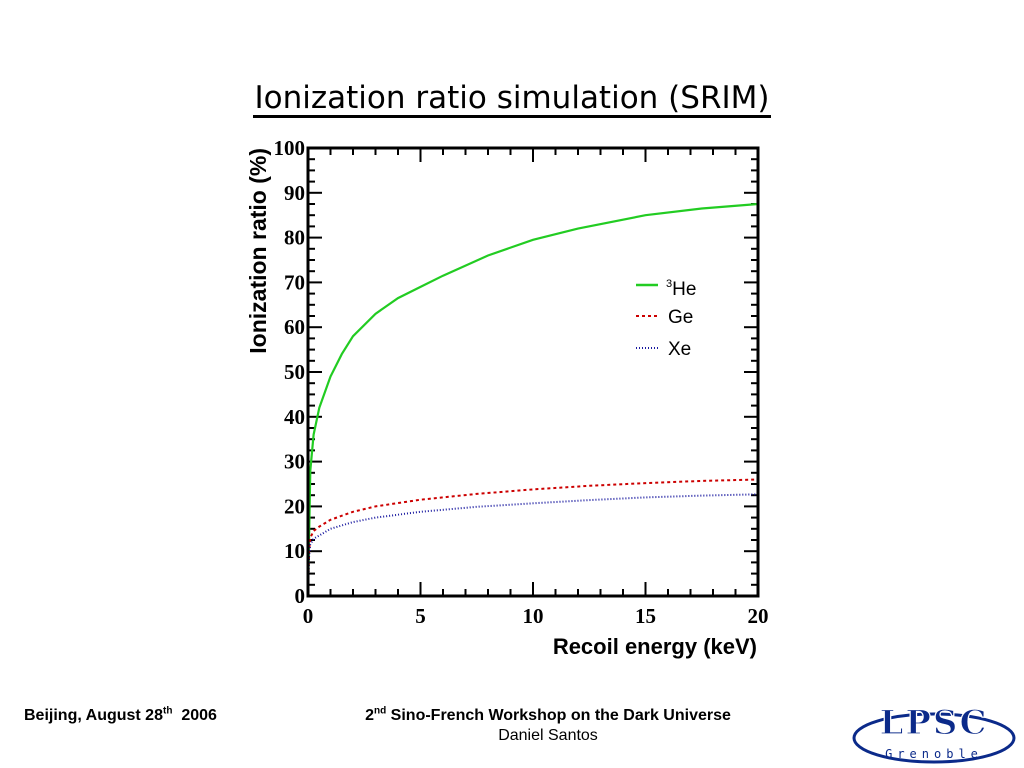 The width and height of the screenshot is (1024, 768). Describe the element at coordinates (294, 551) in the screenshot. I see `y-tick-label: 10` at that location.